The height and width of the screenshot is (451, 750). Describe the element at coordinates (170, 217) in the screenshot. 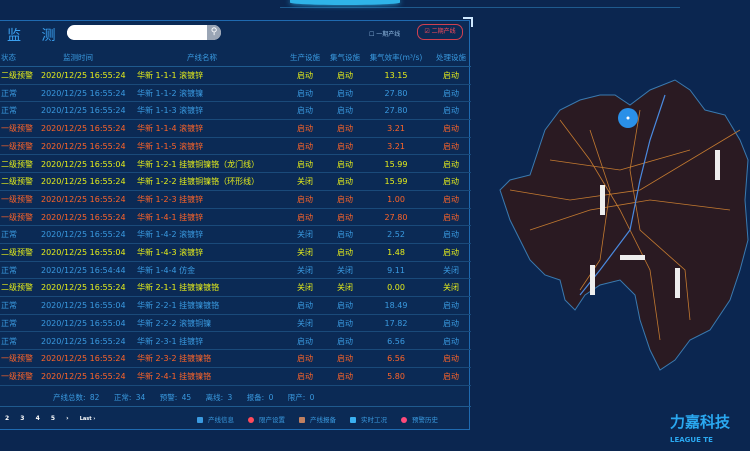

I see `row-line-name: 华新 1-4-1 挂镀锌` at that location.